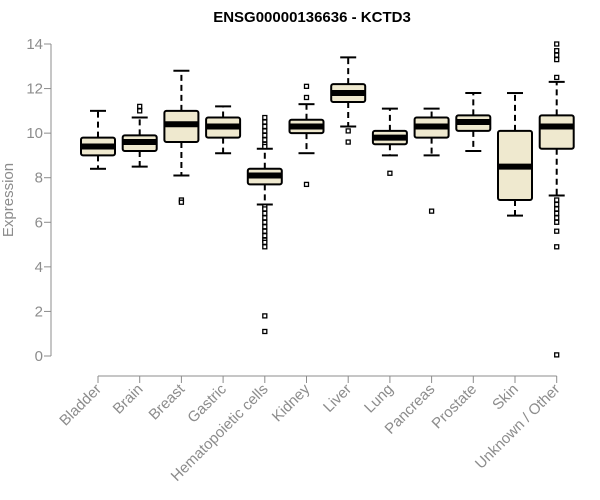 The width and height of the screenshot is (600, 500). I want to click on box-bladder, so click(98, 139).